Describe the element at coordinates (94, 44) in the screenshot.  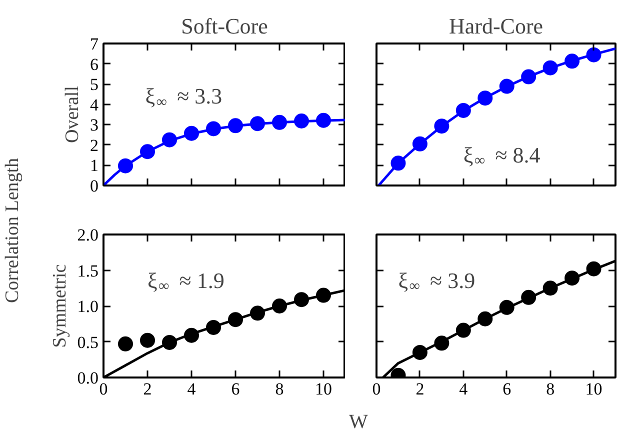
I see `y-tick-label: 7` at that location.